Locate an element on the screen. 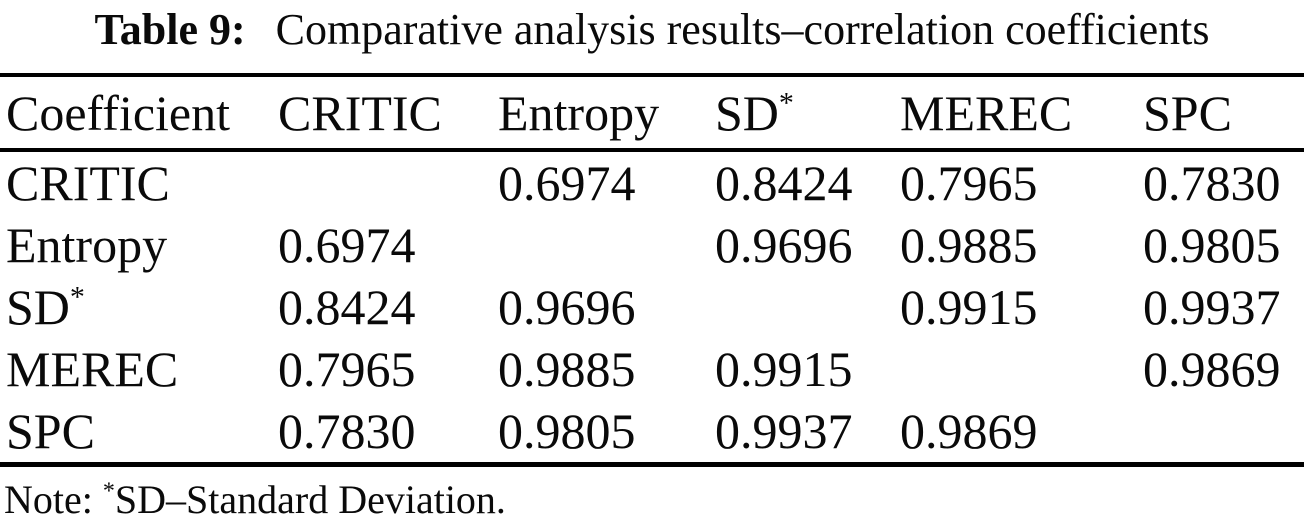 This screenshot has width=1304, height=517. footnote-prefix: Note: is located at coordinates (53, 497).